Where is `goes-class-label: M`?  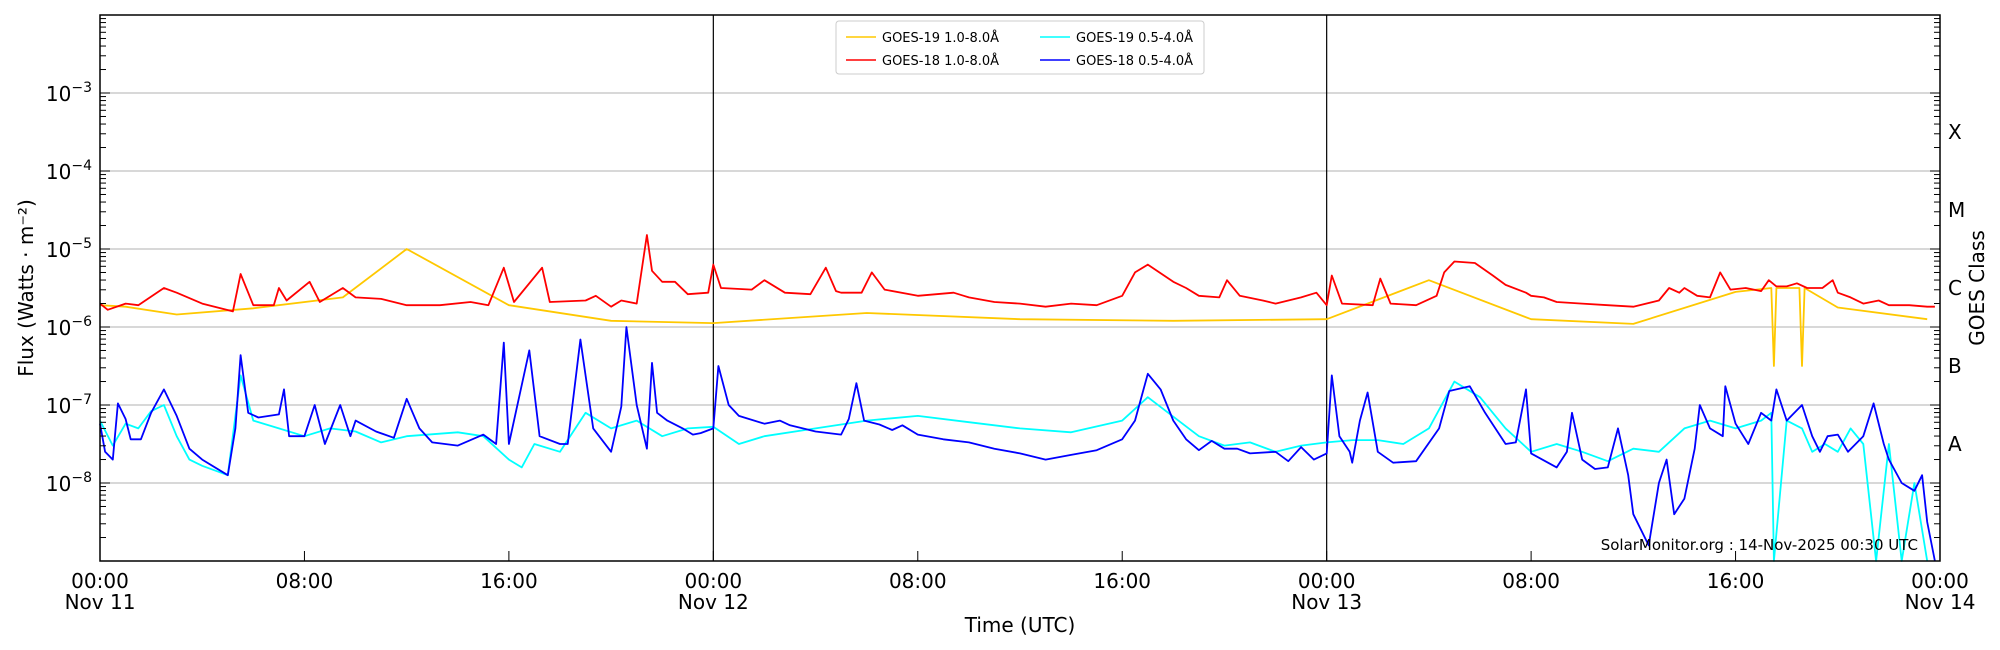 goes-class-label: M is located at coordinates (1956, 210).